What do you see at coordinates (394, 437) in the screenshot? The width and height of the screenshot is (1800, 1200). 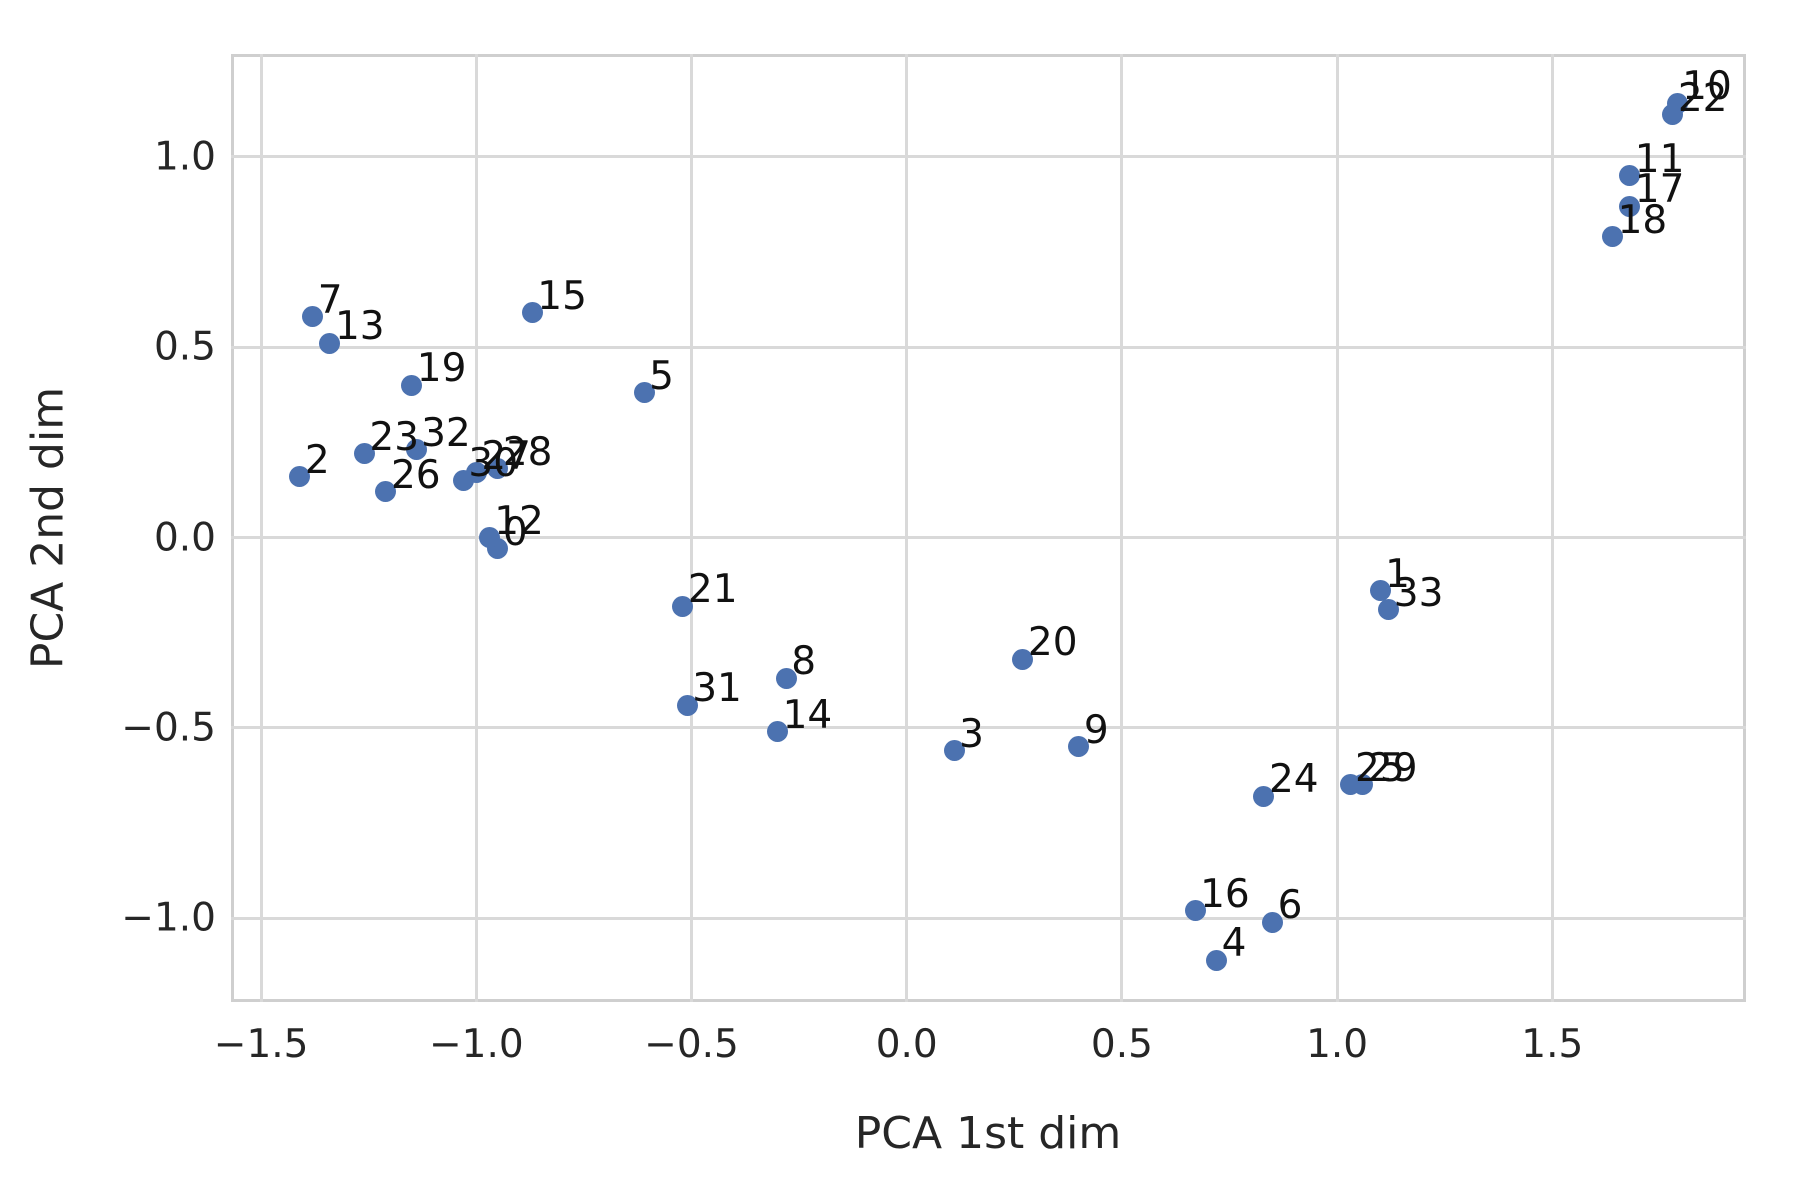 I see `point-label-23: 23` at bounding box center [394, 437].